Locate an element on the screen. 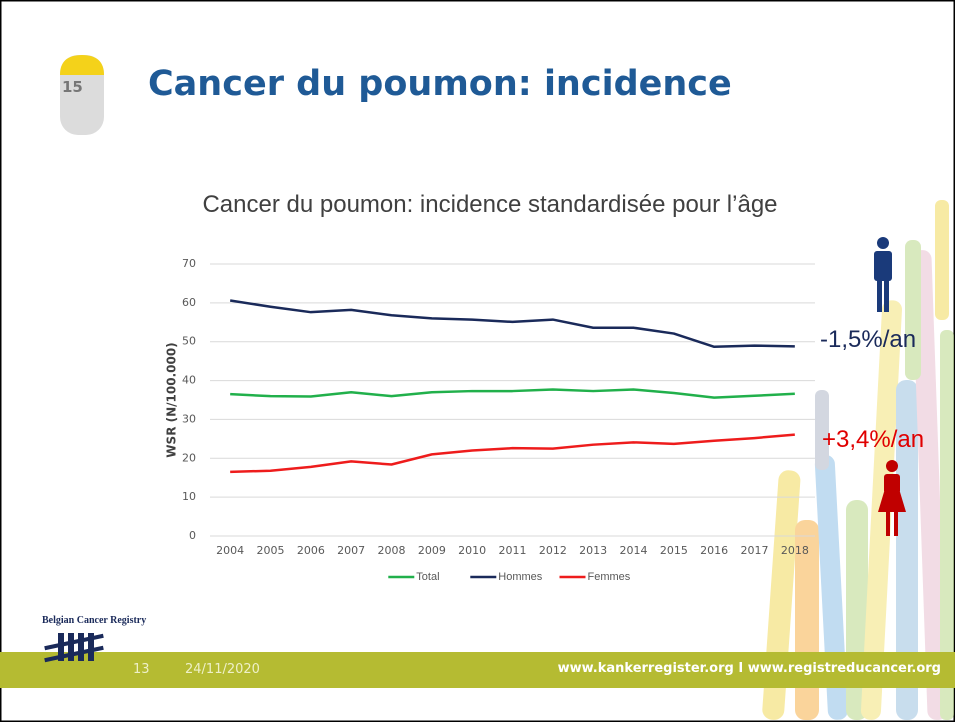 This screenshot has width=955, height=722. y-tick-label: 60 is located at coordinates (189, 302).